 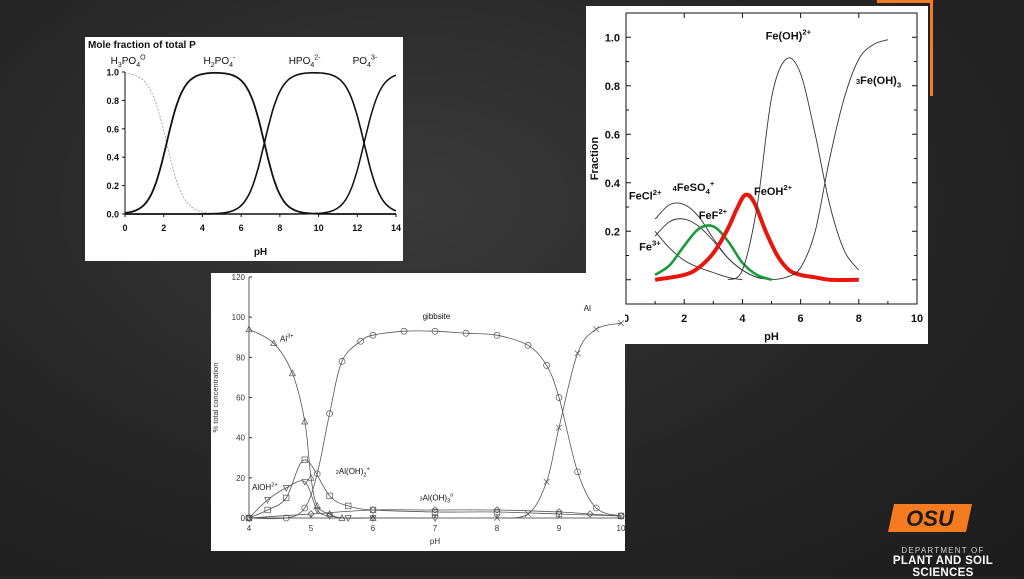 What do you see at coordinates (930, 518) in the screenshot?
I see `logo-text: OSU` at bounding box center [930, 518].